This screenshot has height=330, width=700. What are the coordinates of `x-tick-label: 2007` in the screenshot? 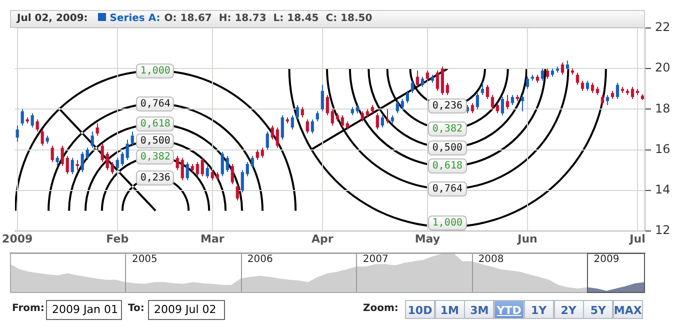 It's located at (375, 259).